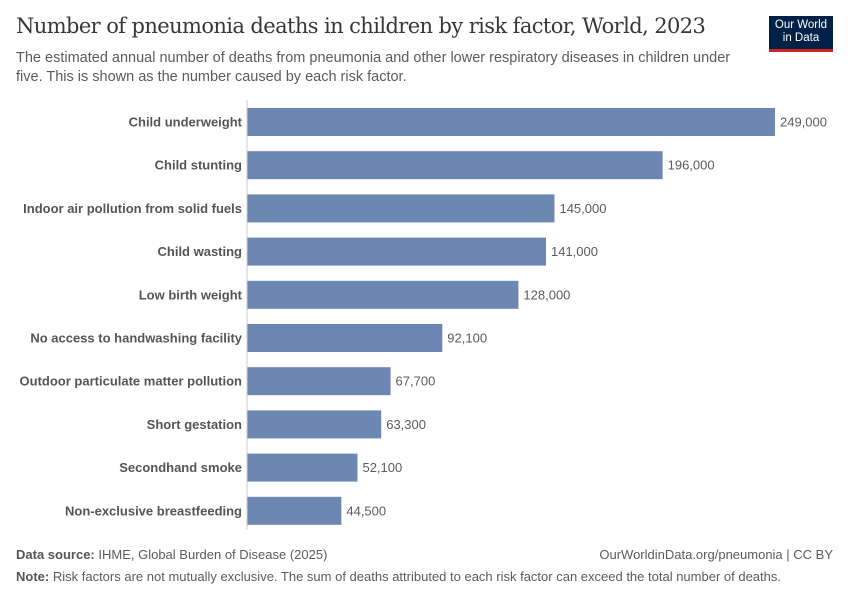 This screenshot has height=600, width=850. Describe the element at coordinates (198, 165) in the screenshot. I see `category-label: Child stunting` at that location.